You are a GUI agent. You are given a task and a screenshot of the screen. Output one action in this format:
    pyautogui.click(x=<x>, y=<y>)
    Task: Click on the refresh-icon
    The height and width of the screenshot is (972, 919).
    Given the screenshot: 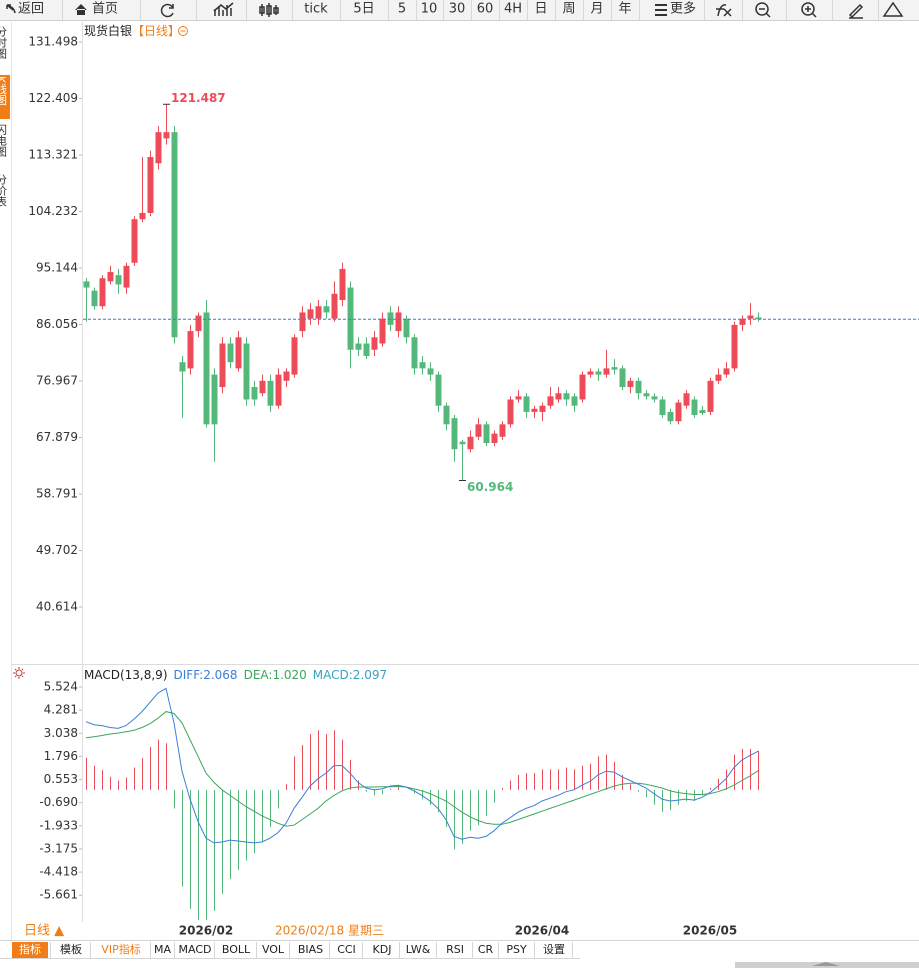 What is the action you would take?
    pyautogui.click(x=167, y=10)
    